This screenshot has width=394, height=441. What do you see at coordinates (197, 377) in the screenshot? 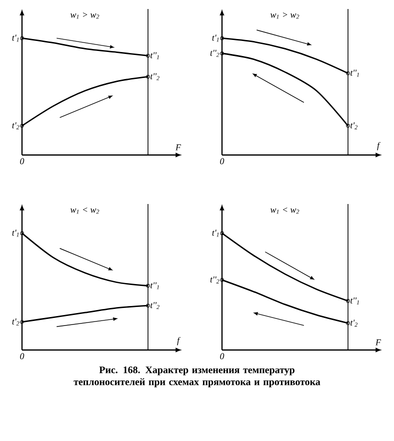
I see `text: Рис. 168. Характер изменения температур теплоносителей при схемах прямотока и противотока` at bounding box center [197, 377].